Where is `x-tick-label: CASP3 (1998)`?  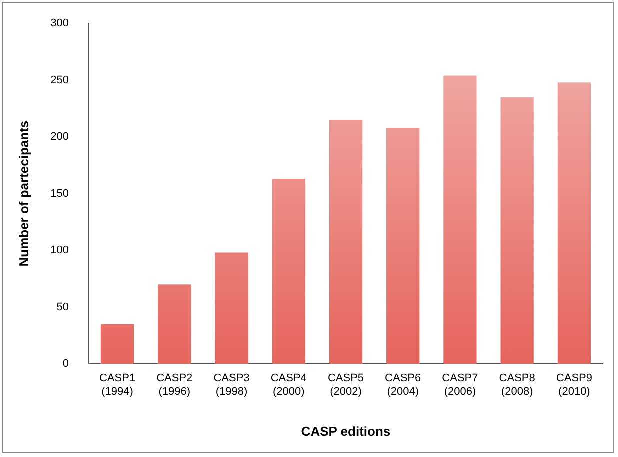 x-tick-label: CASP3 (1998) is located at coordinates (232, 385).